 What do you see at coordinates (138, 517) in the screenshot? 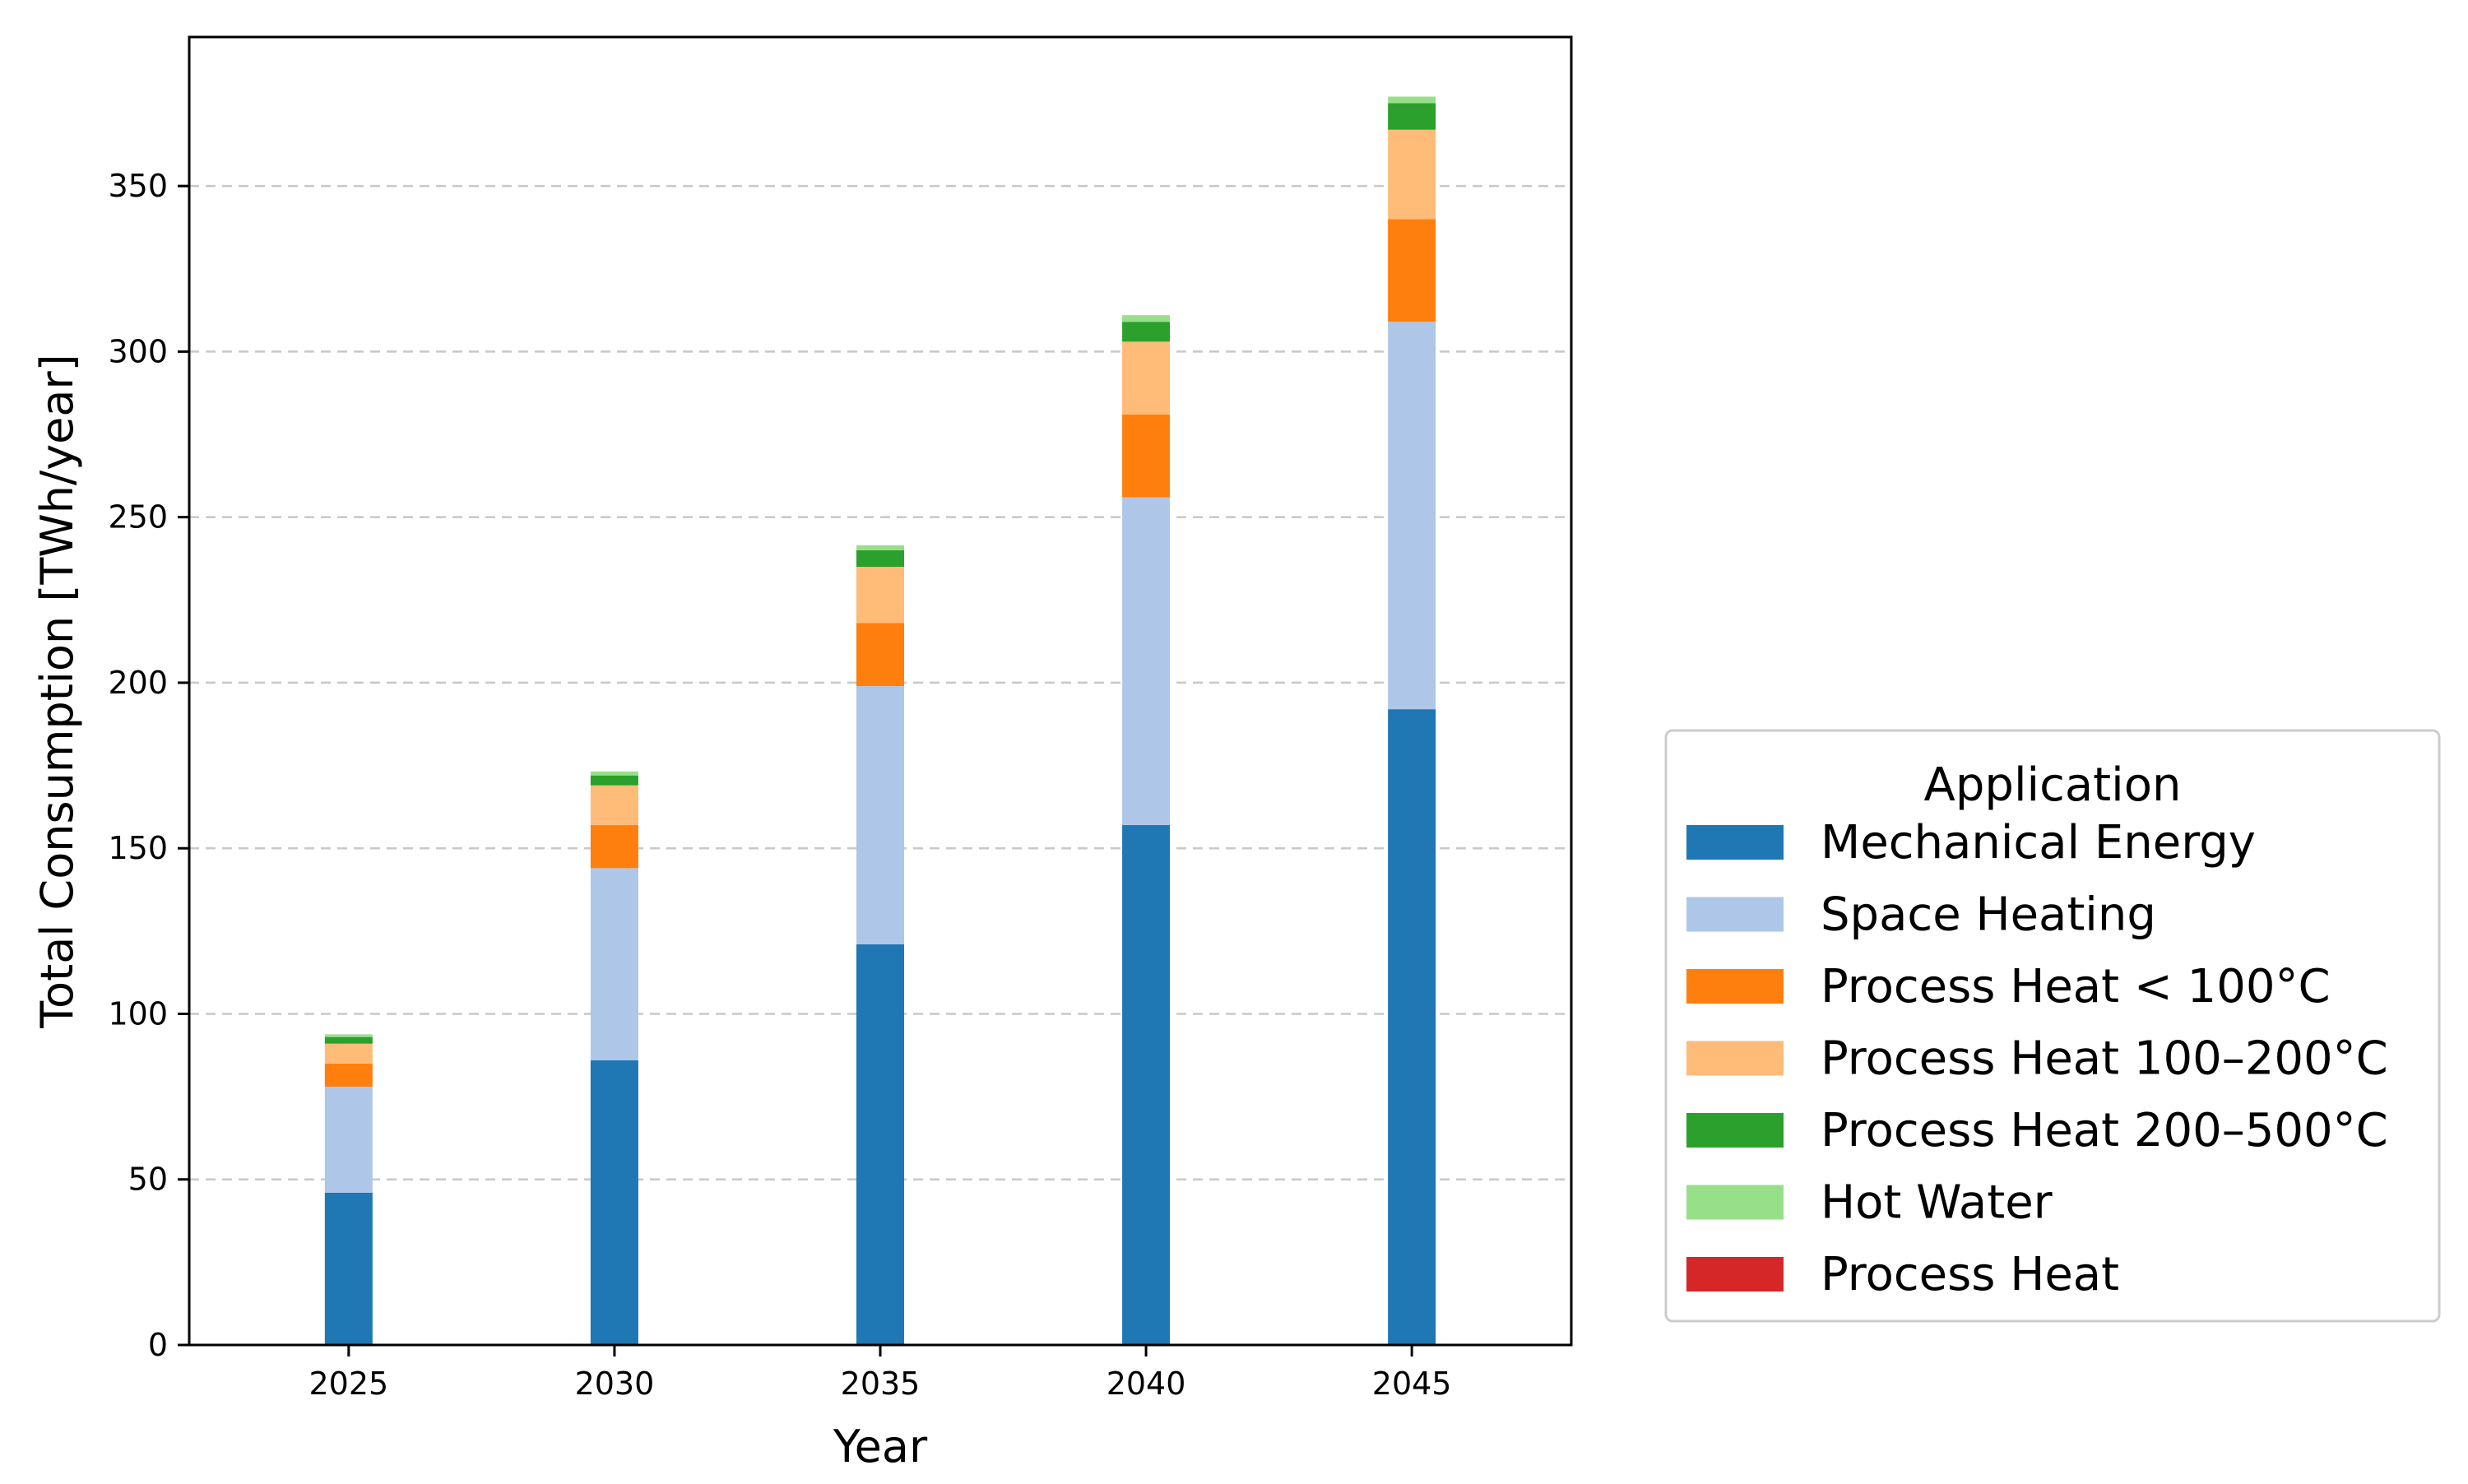
I see `y-tick-label: 250` at bounding box center [138, 517].